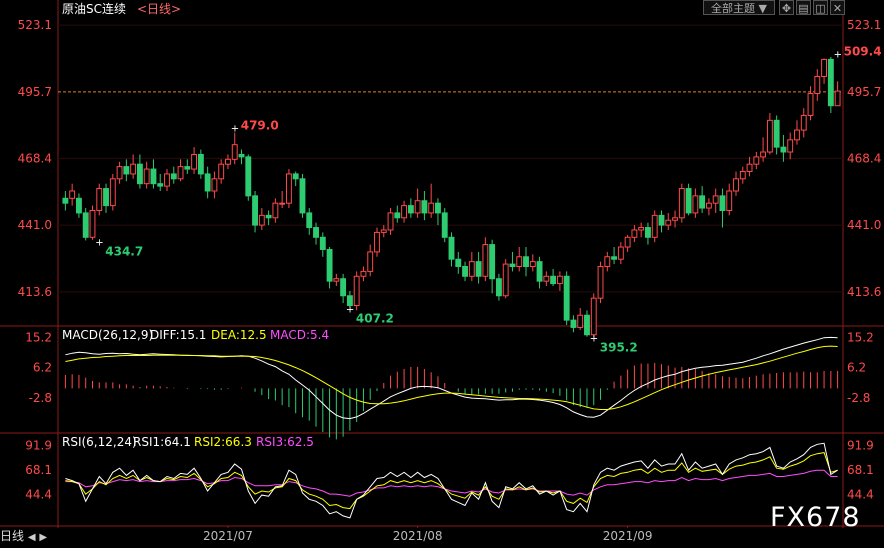 This screenshot has height=548, width=884. What do you see at coordinates (864, 25) in the screenshot?
I see `price-tick-label-right: 523.1` at bounding box center [864, 25].